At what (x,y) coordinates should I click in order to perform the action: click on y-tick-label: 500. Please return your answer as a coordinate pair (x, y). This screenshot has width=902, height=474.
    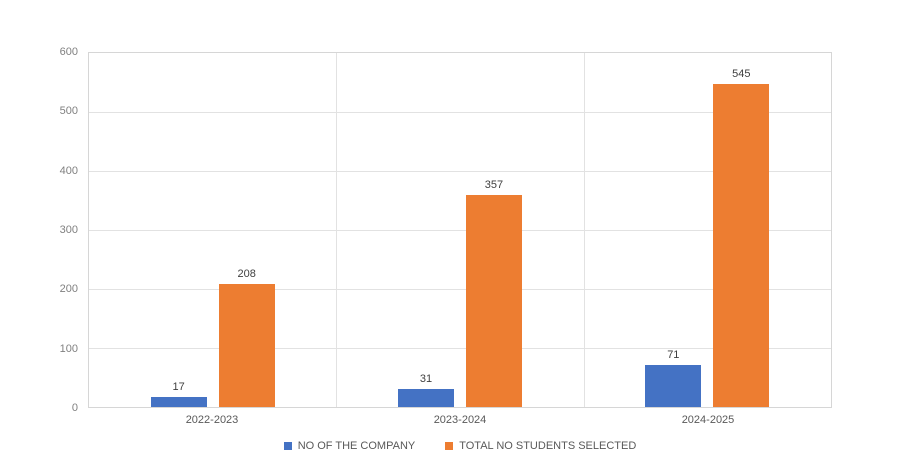
    Looking at the image, I should click on (68, 111).